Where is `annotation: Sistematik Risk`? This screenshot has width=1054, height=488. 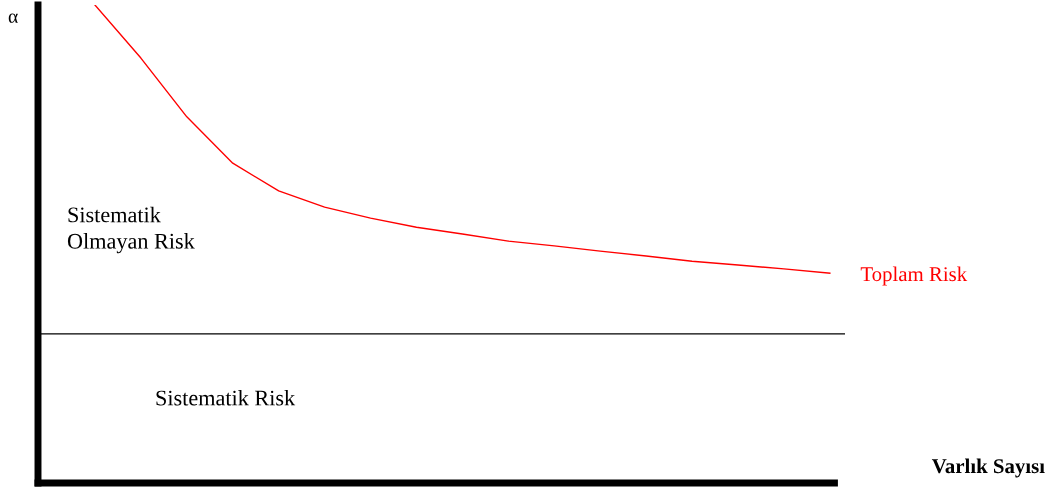 annotation: Sistematik Risk is located at coordinates (226, 397).